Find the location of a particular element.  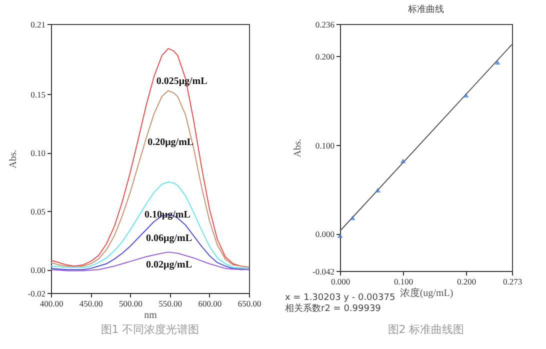

x-tick-label: 550.00 is located at coordinates (170, 303).